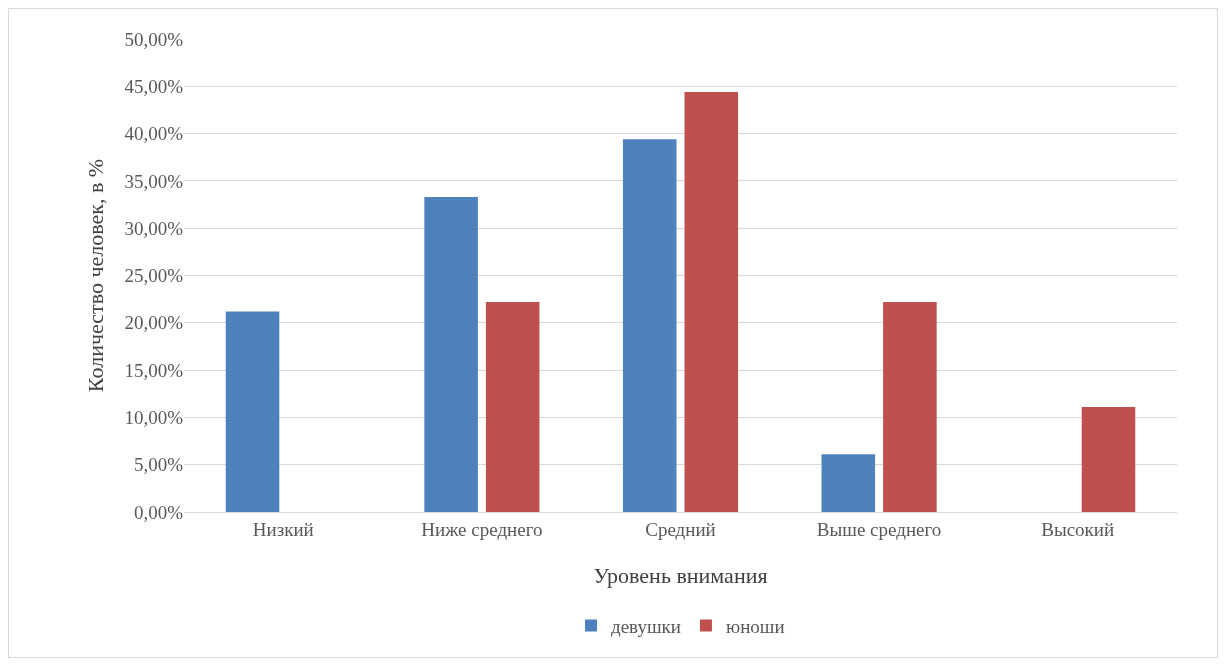  I want to click on y-axis-title: Количество человек, в %, so click(96, 275).